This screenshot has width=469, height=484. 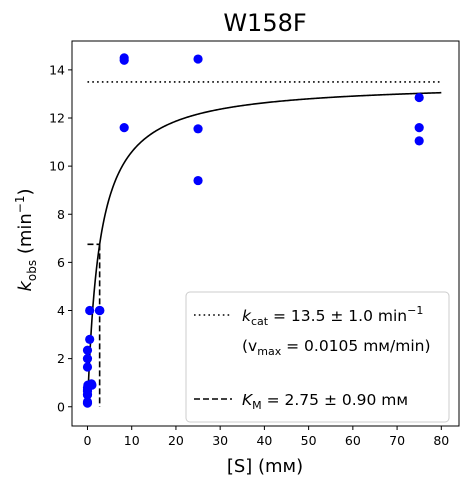 What do you see at coordinates (61, 310) in the screenshot?
I see `y-tick-label: 4` at bounding box center [61, 310].